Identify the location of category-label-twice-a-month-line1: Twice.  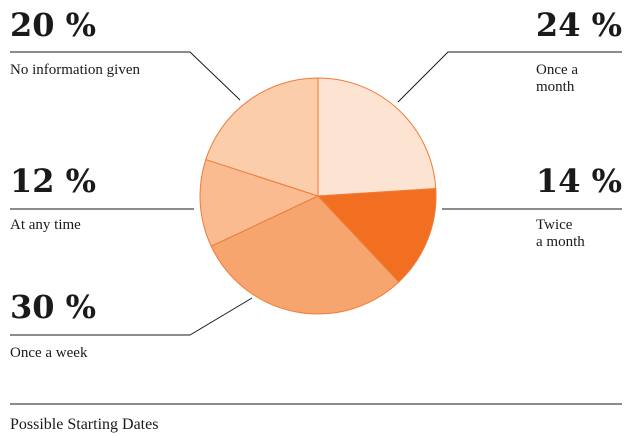
(554, 225).